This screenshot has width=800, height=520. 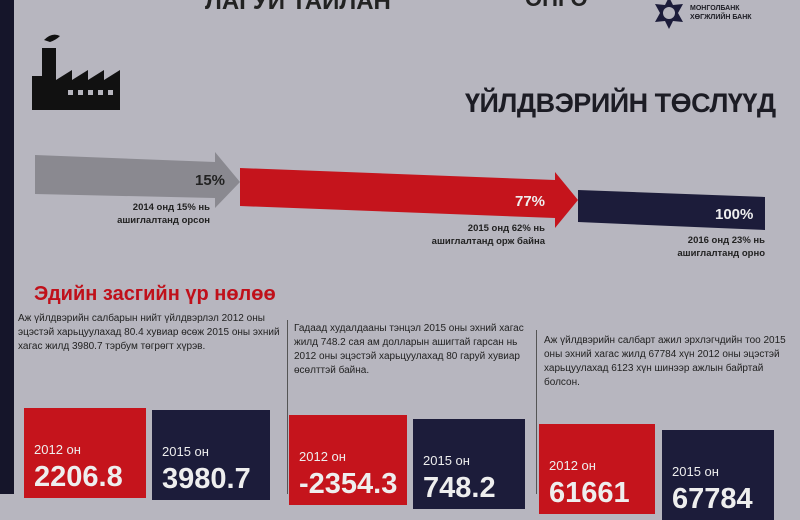 What do you see at coordinates (76, 72) in the screenshot?
I see `factory-icon` at bounding box center [76, 72].